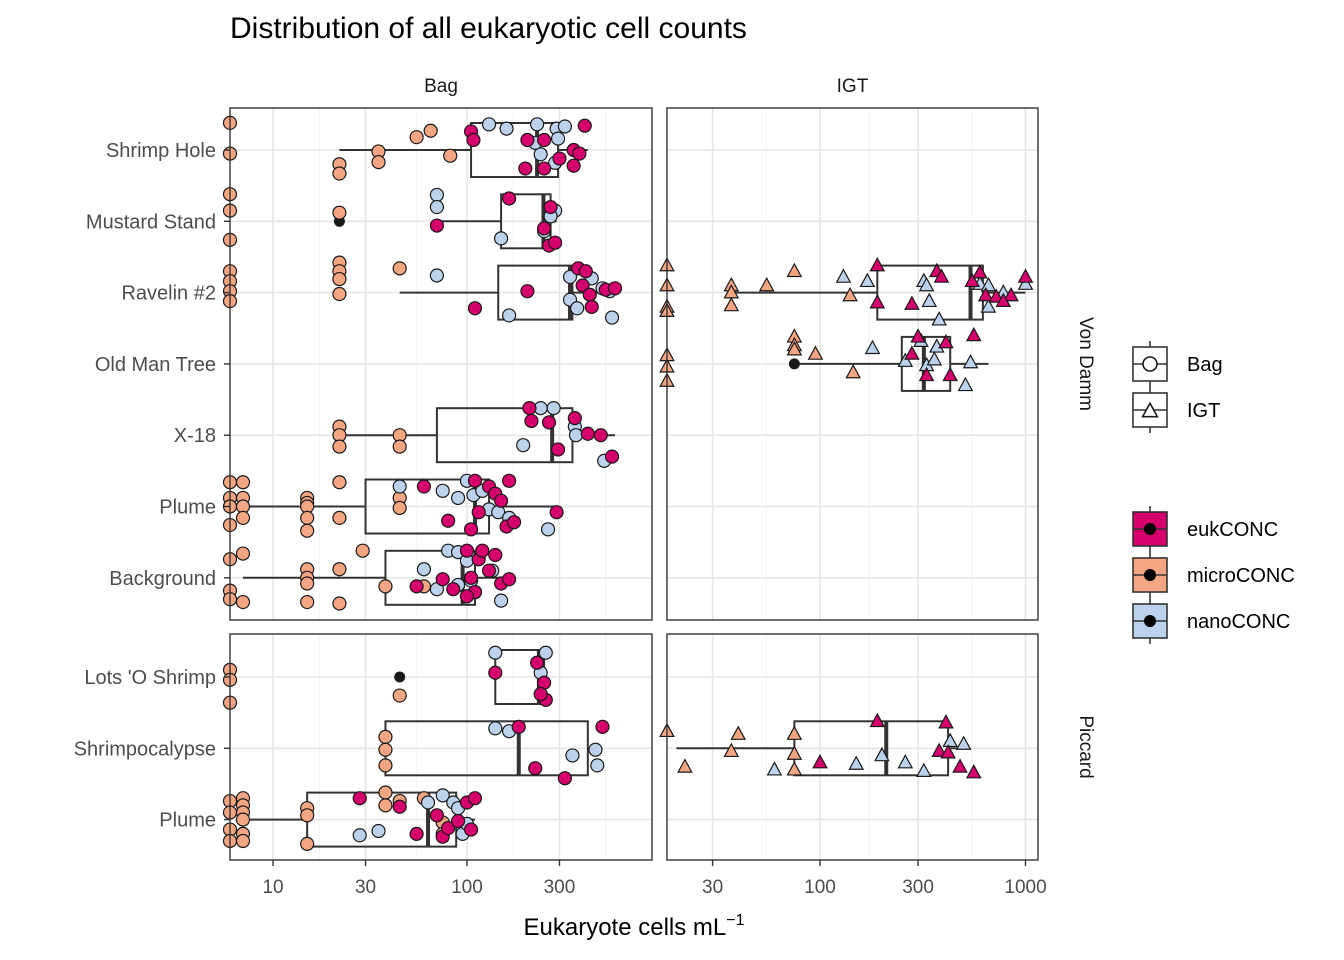 The height and width of the screenshot is (960, 1344). What do you see at coordinates (852, 747) in the screenshot?
I see `panel-border` at bounding box center [852, 747].